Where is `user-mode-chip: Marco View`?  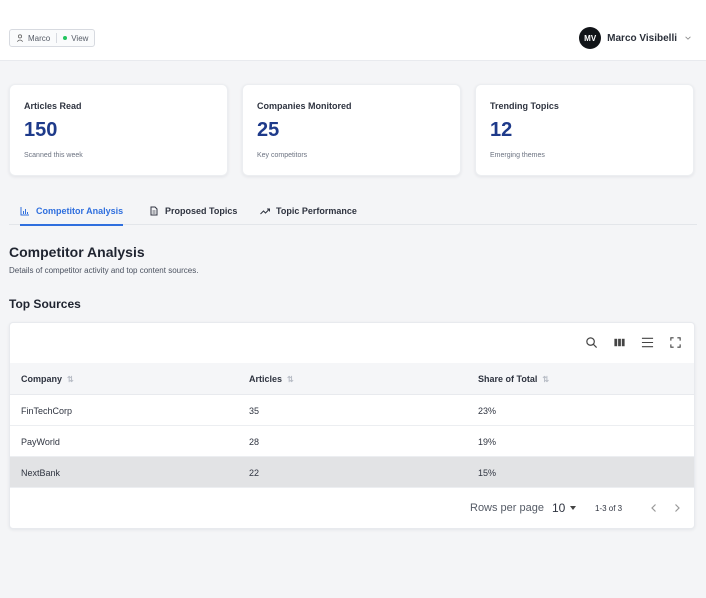 user-mode-chip: Marco View is located at coordinates (52, 38).